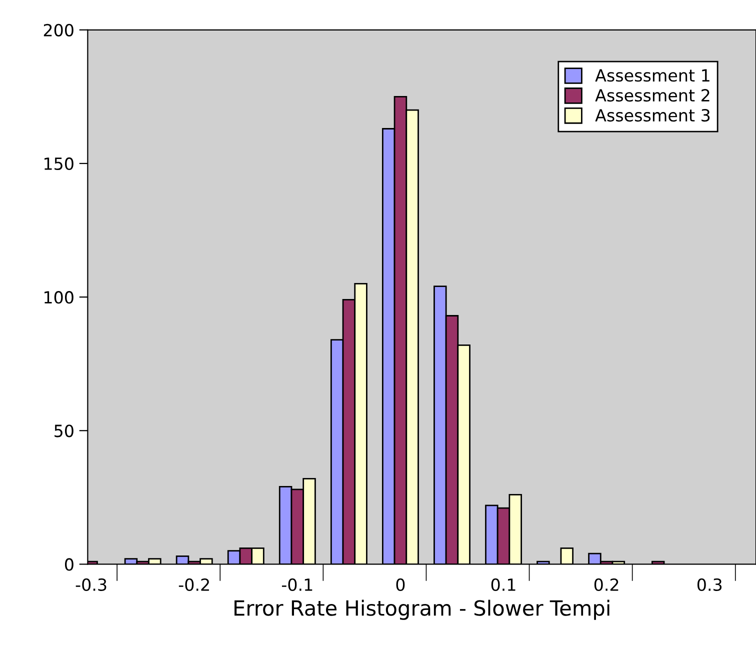 This screenshot has width=756, height=650. I want to click on y-tick-label: 100, so click(59, 297).